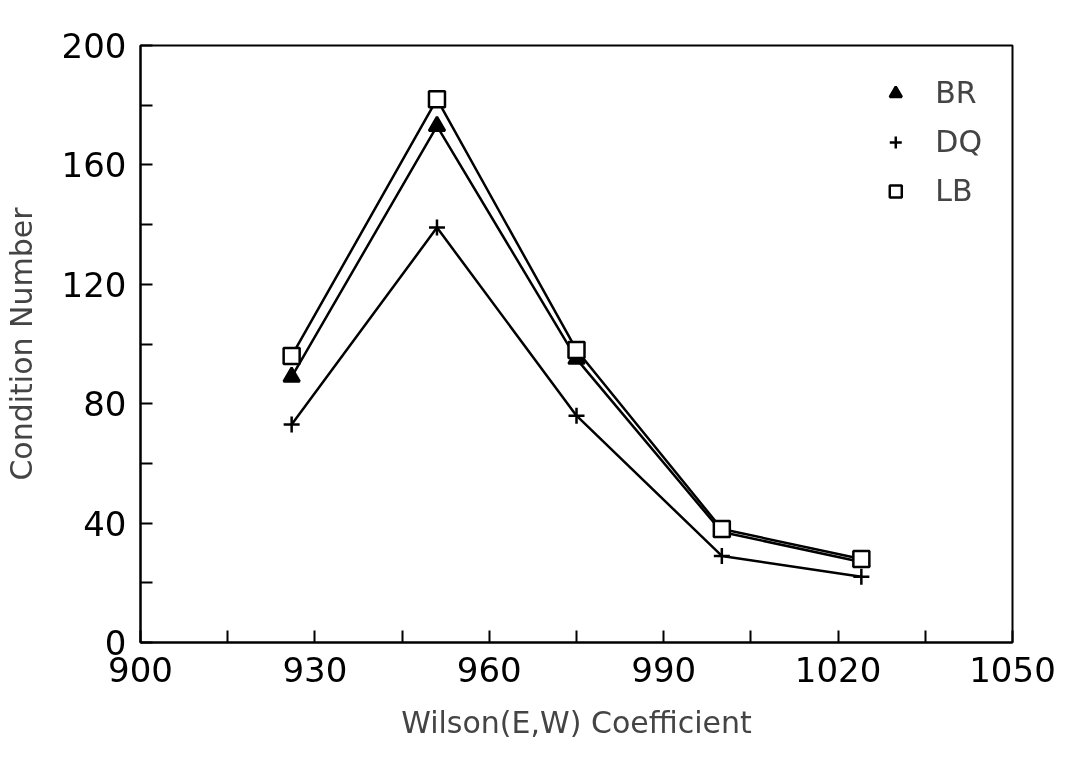  Describe the element at coordinates (21, 343) in the screenshot. I see `y-axis-title: Condition Number` at that location.